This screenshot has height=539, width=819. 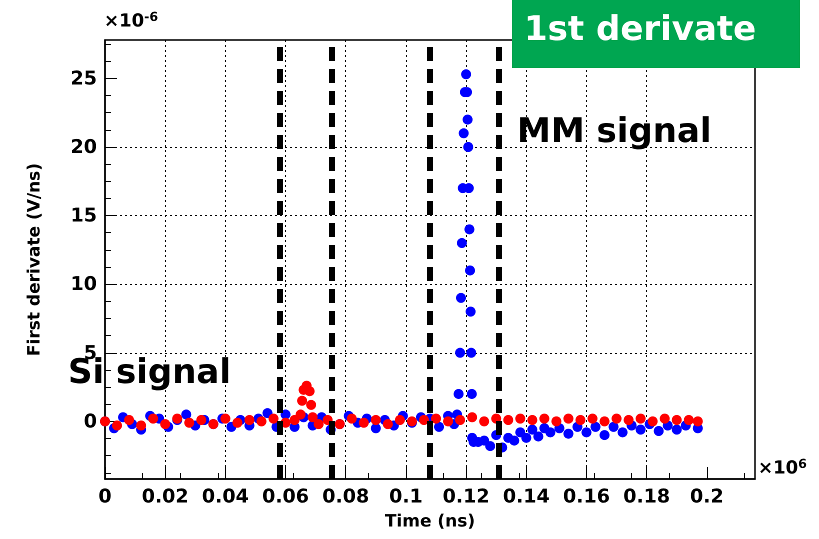 I want to click on x-axis-title: Time (ns), so click(x=430, y=522).